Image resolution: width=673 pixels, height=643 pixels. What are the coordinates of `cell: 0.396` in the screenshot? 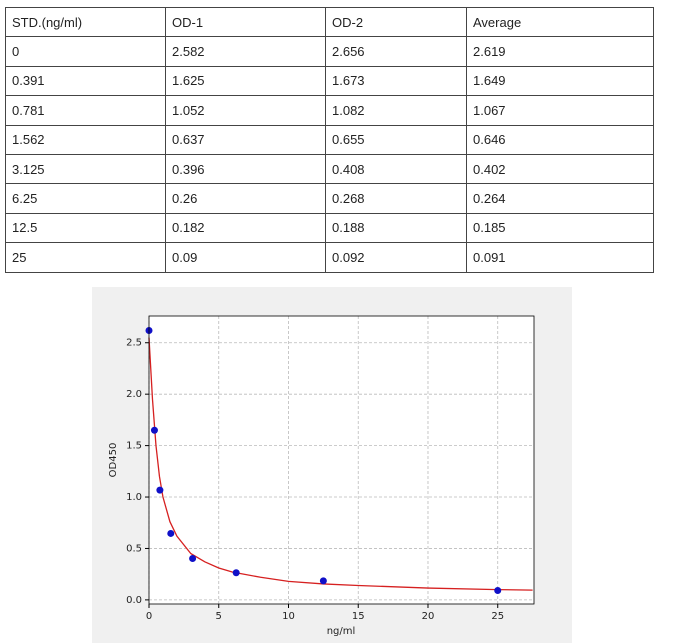 It's located at (245, 169).